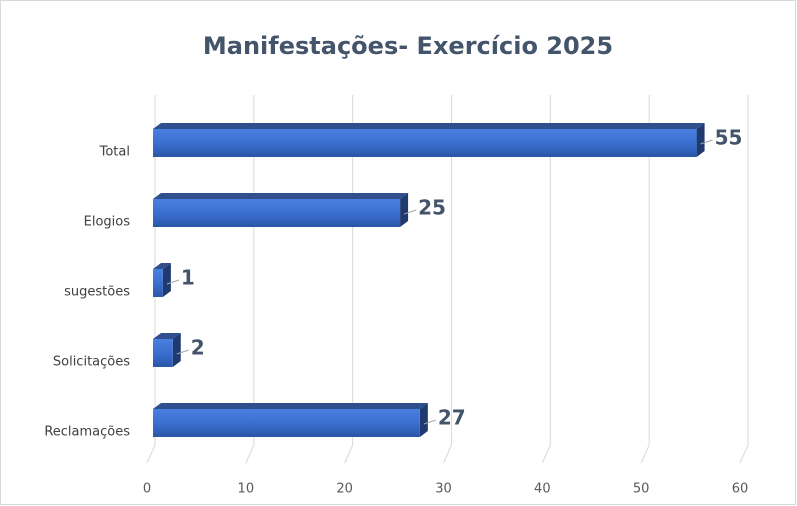  What do you see at coordinates (107, 222) in the screenshot?
I see `y-tick-label: Elogios` at bounding box center [107, 222].